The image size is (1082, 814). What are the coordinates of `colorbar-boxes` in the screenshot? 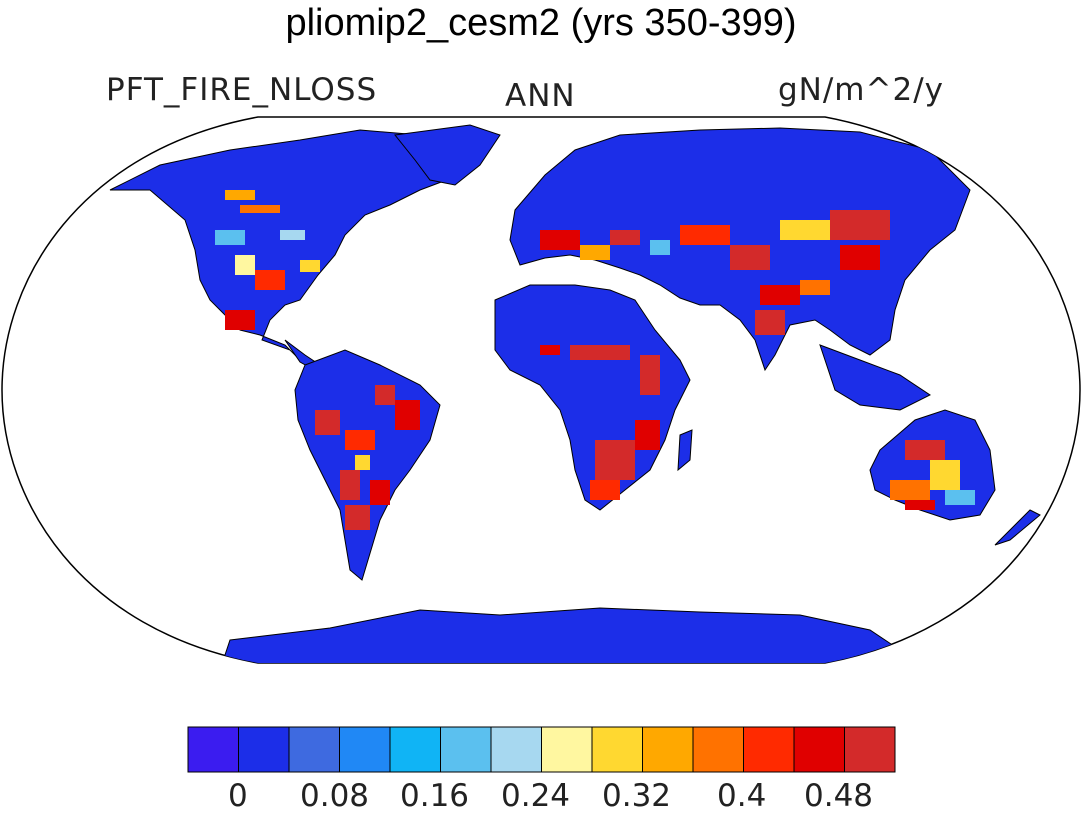 It's located at (541, 749).